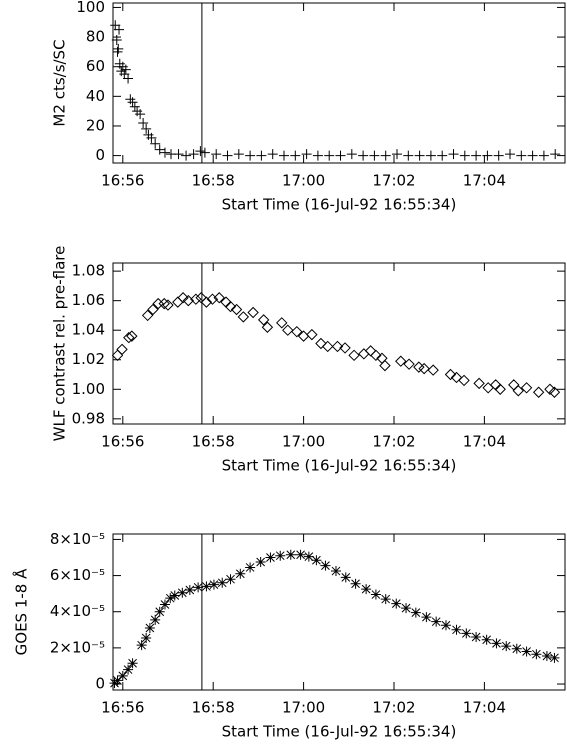 This screenshot has width=567, height=744. Describe the element at coordinates (88, 271) in the screenshot. I see `y-tick-label: 1.08` at that location.